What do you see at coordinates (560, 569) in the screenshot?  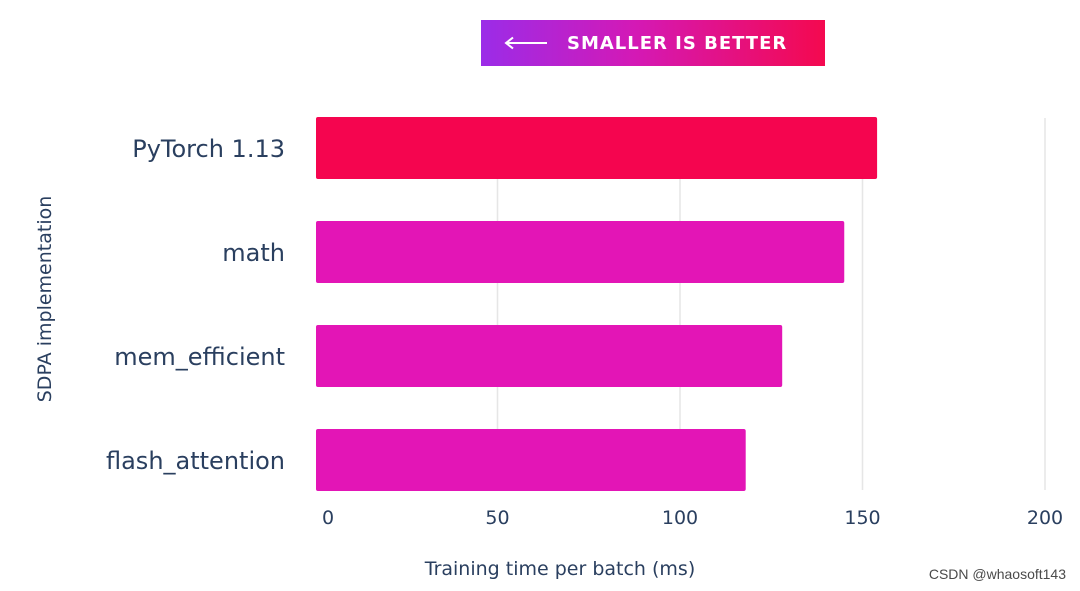 I see `x-axis-title: Training time per batch (ms)` at bounding box center [560, 569].